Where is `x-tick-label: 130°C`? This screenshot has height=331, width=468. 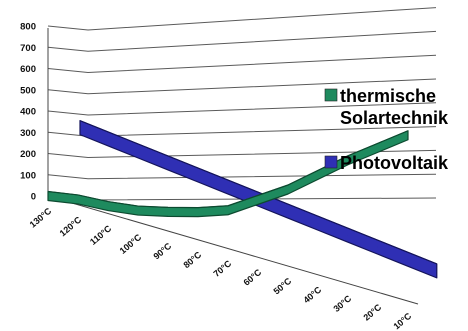 x-tick-label: 130°C is located at coordinates (41, 218).